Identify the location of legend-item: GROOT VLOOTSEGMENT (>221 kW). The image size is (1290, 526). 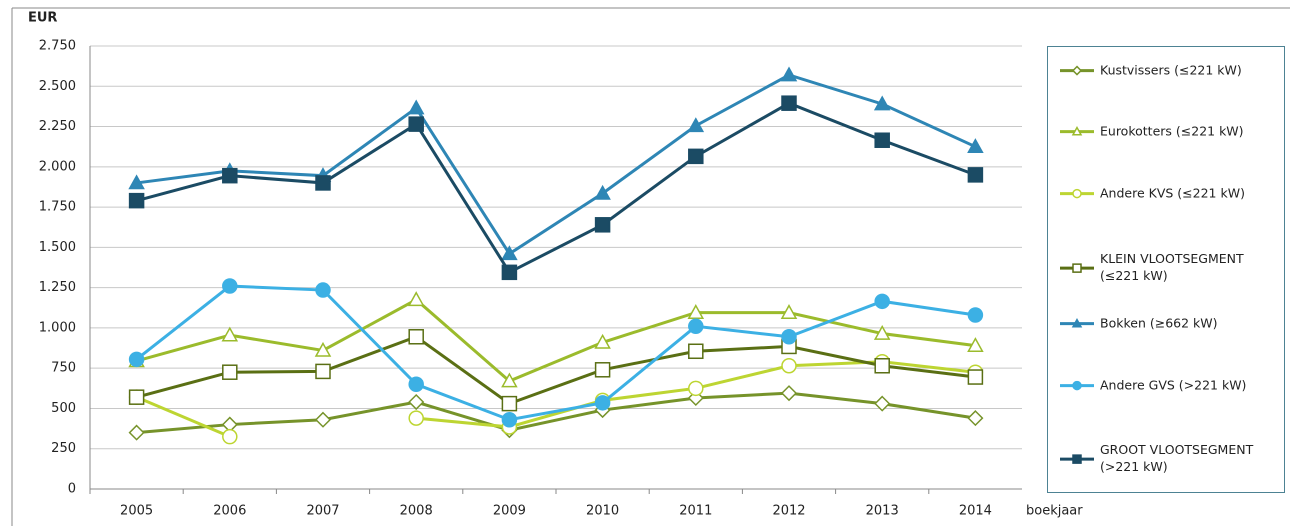
(1169, 459).